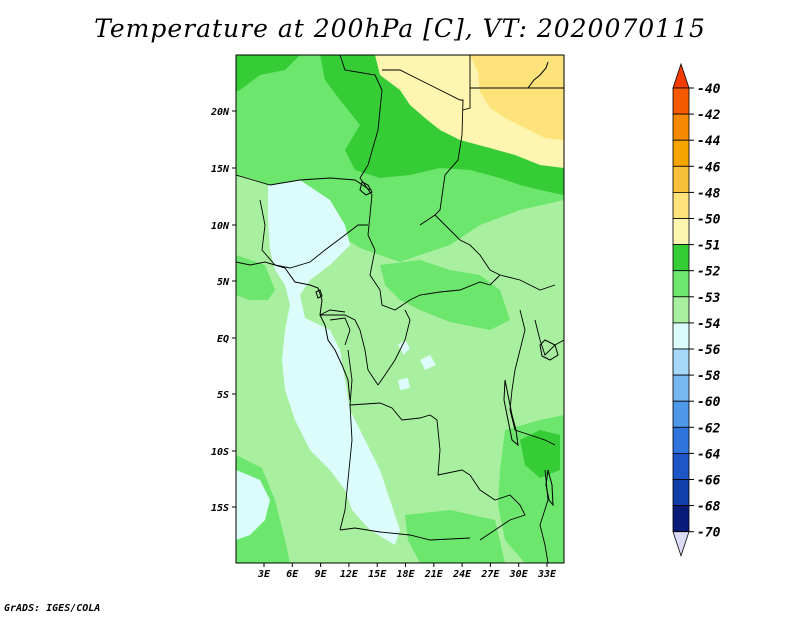  Describe the element at coordinates (709, 533) in the screenshot. I see `colorbar-label: -70` at that location.